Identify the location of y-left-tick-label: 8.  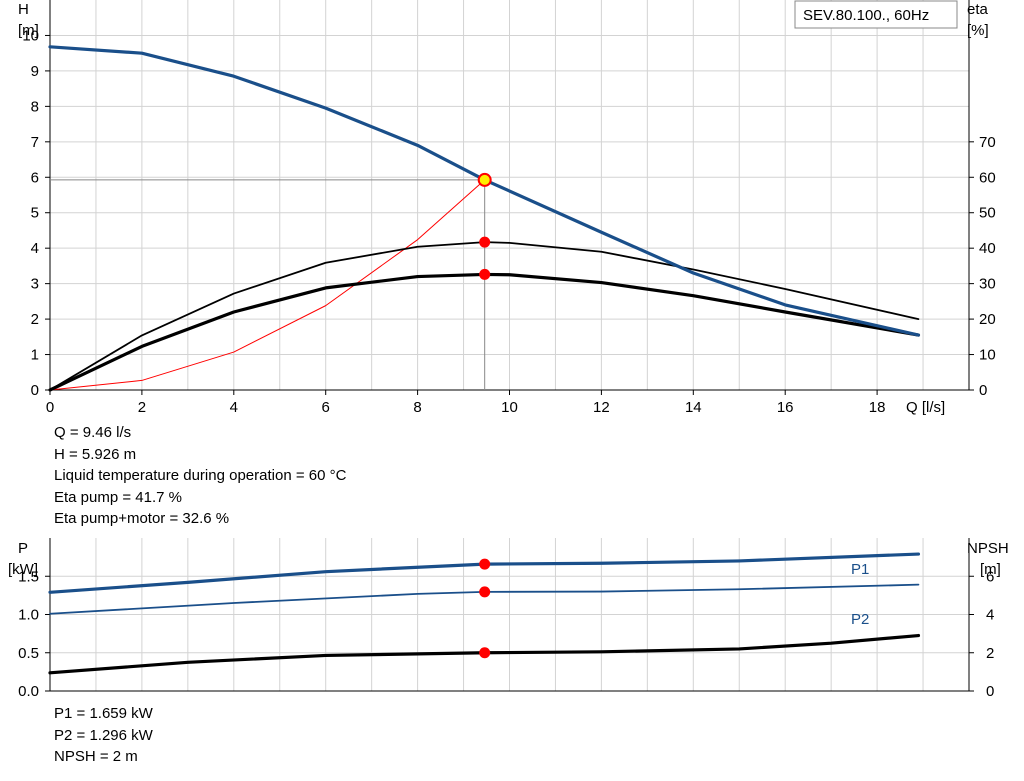
(35, 106).